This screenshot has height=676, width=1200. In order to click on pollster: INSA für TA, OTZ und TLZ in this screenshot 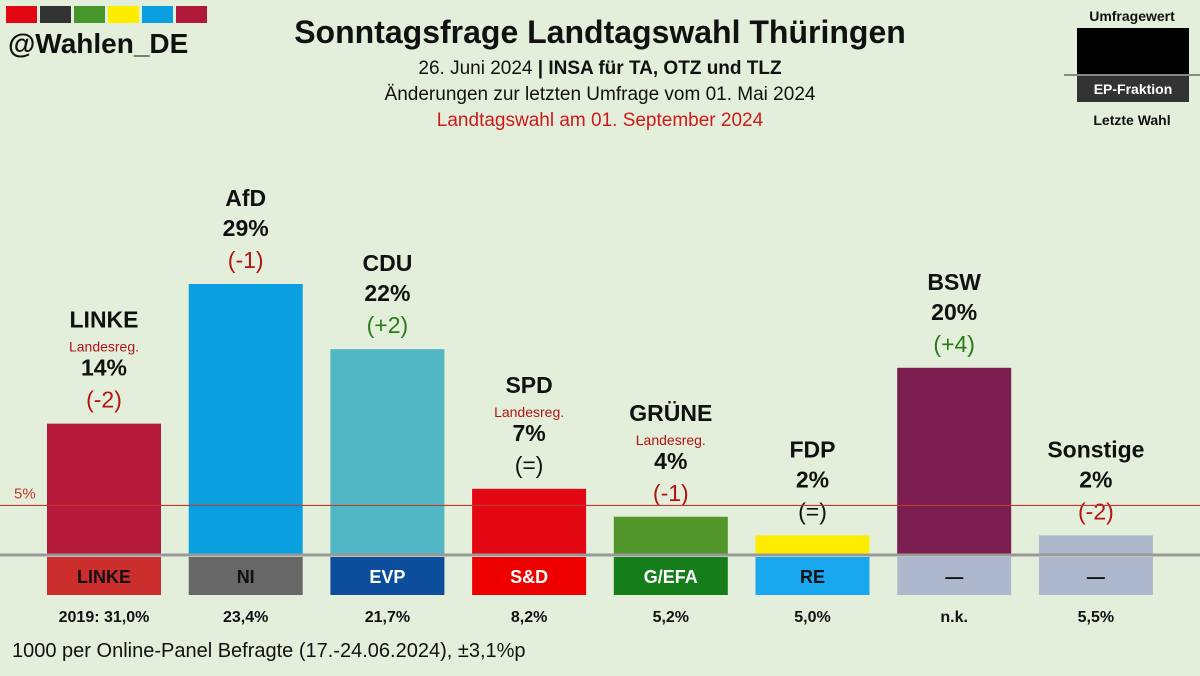, I will do `click(665, 68)`.